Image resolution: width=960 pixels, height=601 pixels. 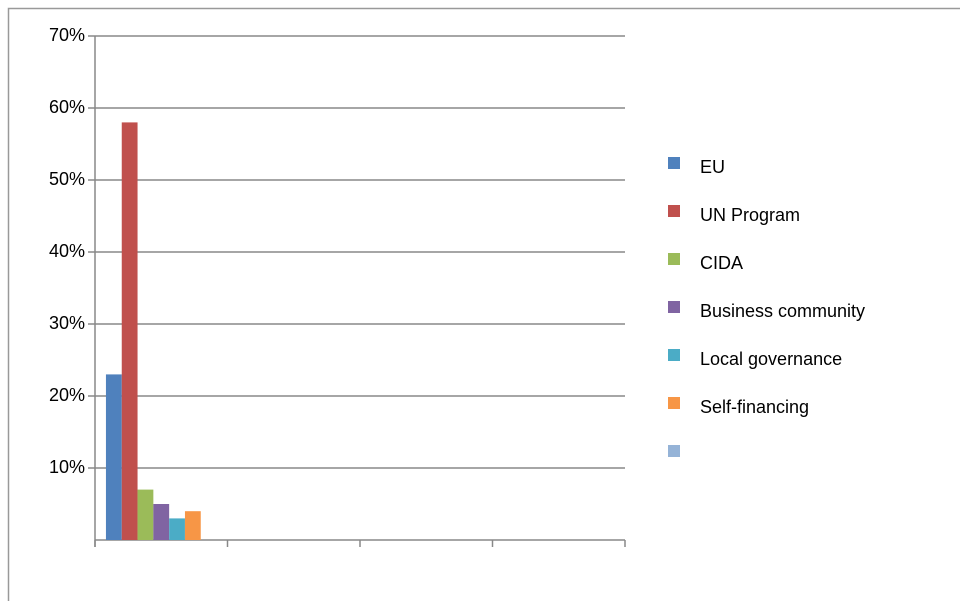 What do you see at coordinates (67, 251) in the screenshot?
I see `y-tick-label: 40%` at bounding box center [67, 251].